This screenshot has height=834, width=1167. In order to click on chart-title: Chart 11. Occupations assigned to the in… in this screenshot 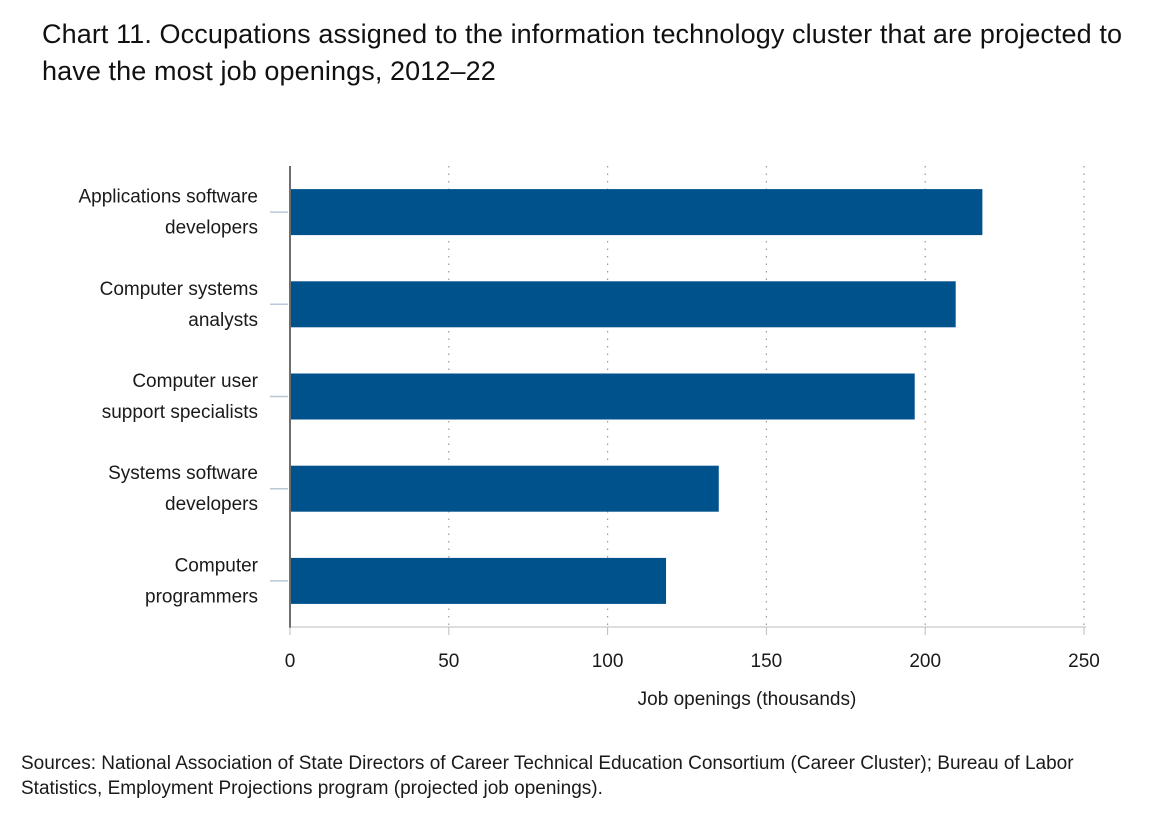, I will do `click(582, 52)`.